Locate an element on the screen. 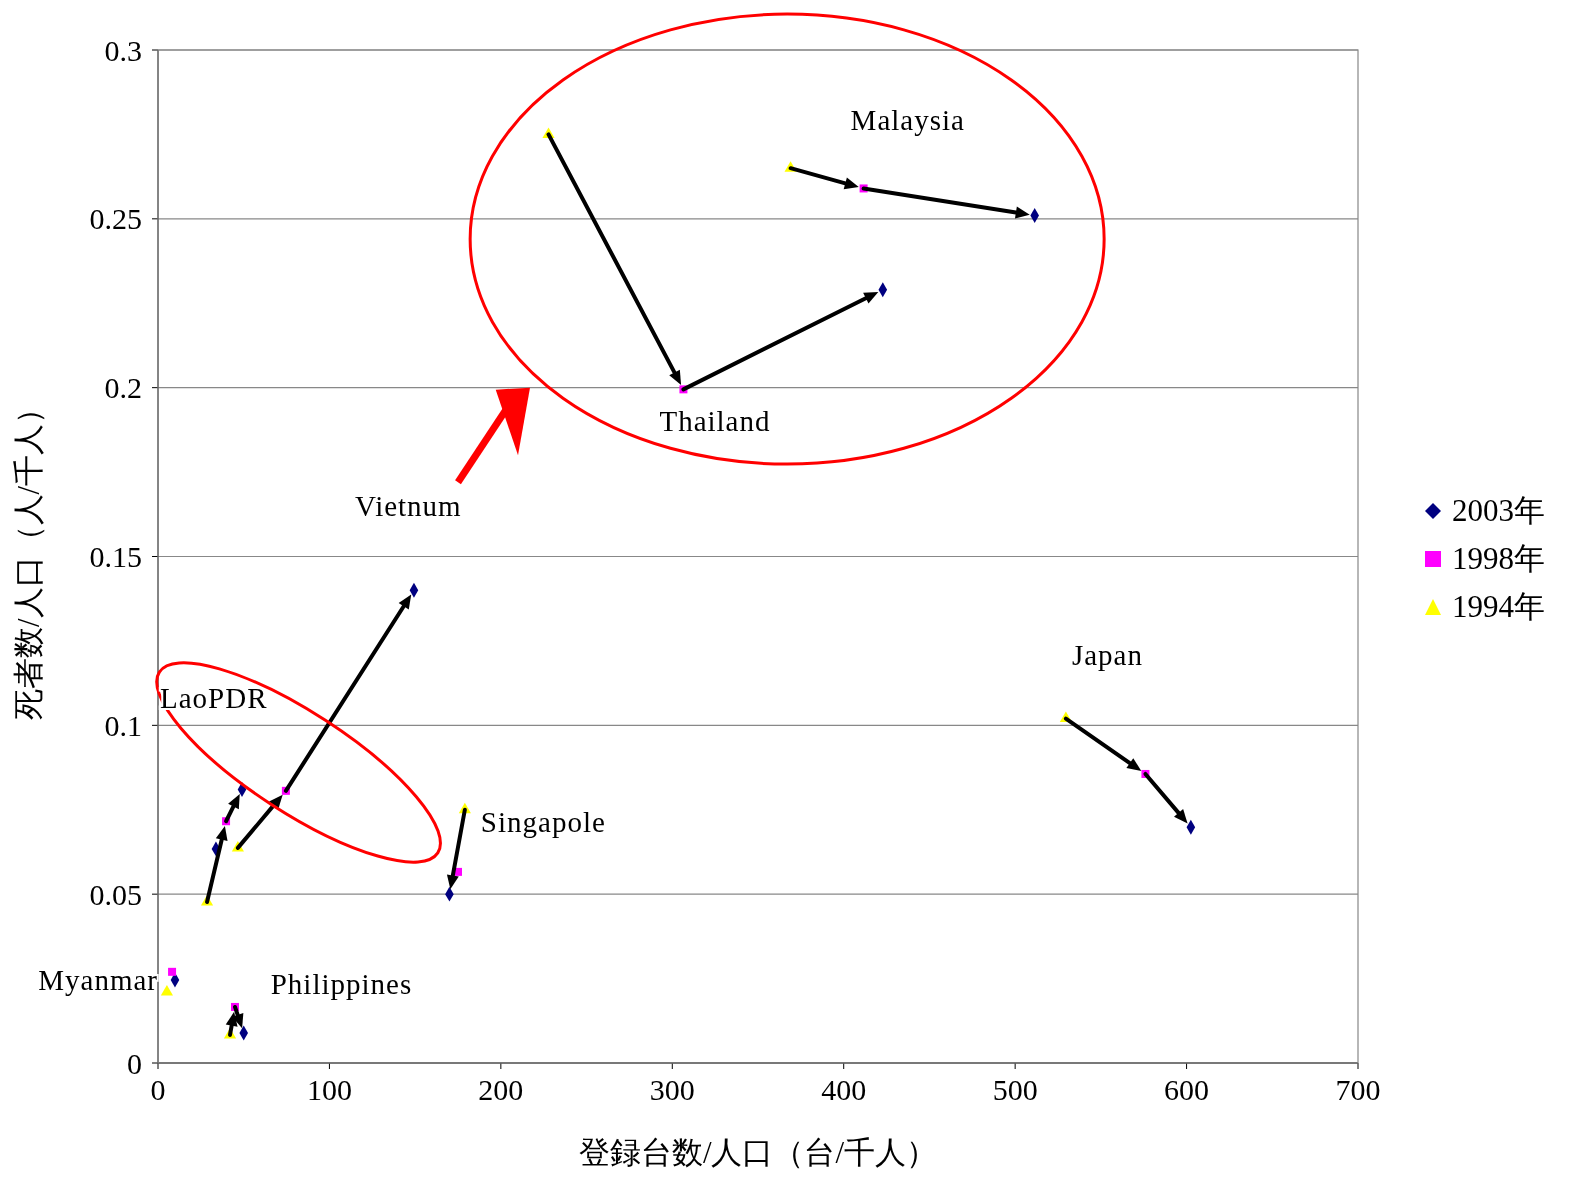  annotation: Malaysia is located at coordinates (907, 120).